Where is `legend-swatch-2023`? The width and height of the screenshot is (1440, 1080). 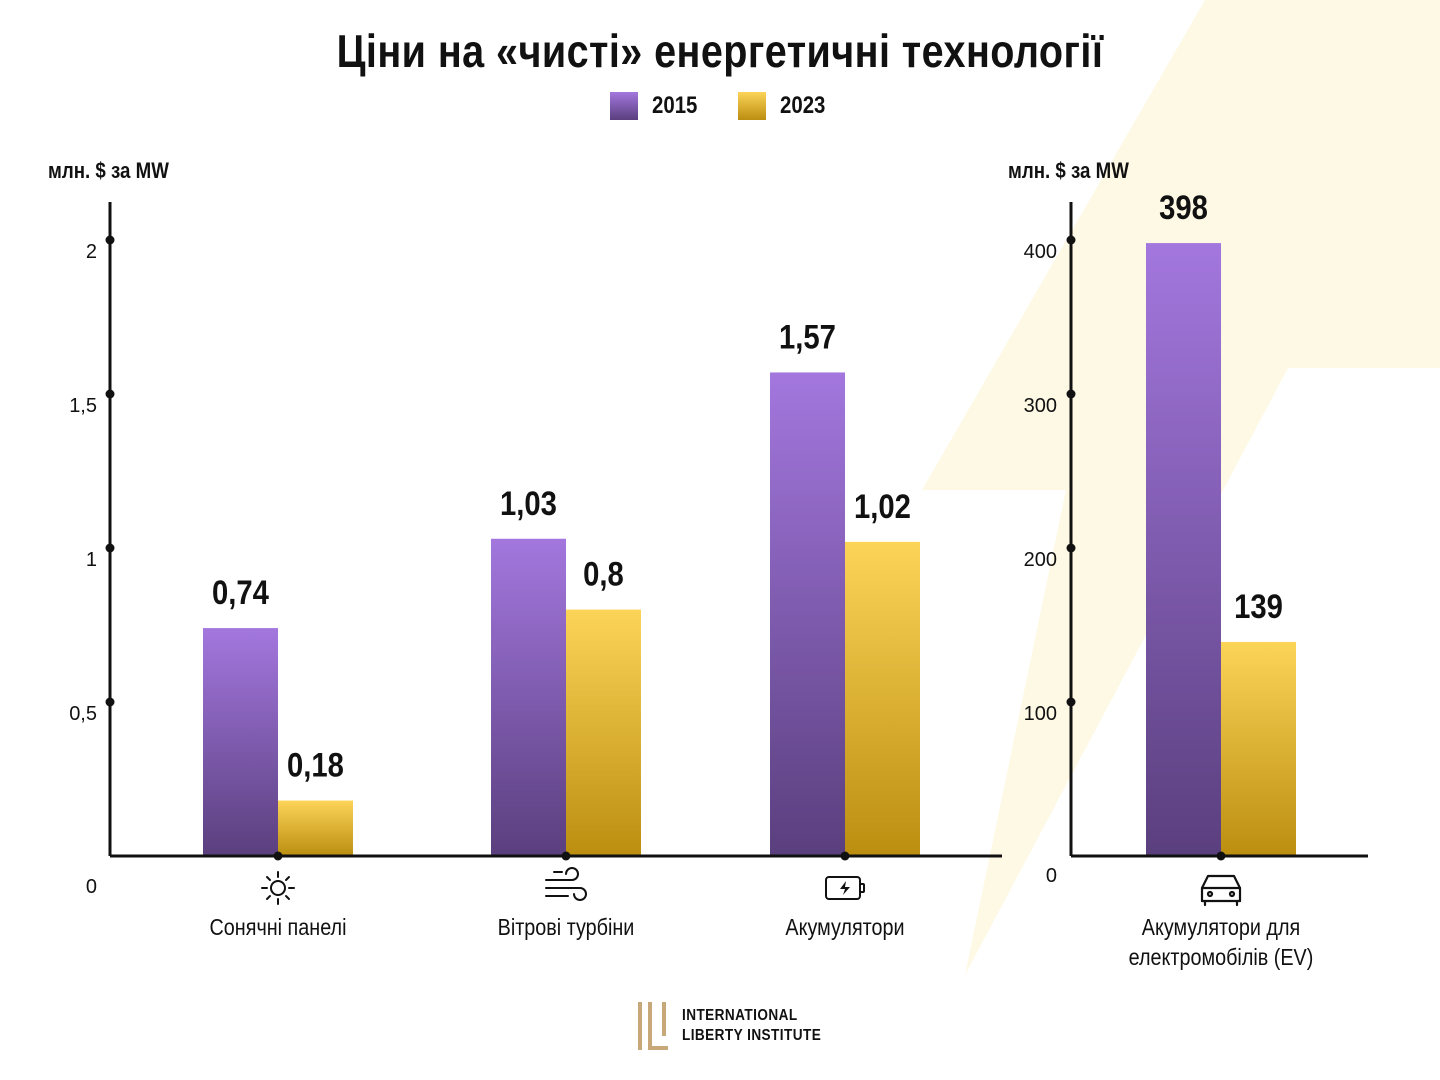
legend-swatch-2023 is located at coordinates (752, 106).